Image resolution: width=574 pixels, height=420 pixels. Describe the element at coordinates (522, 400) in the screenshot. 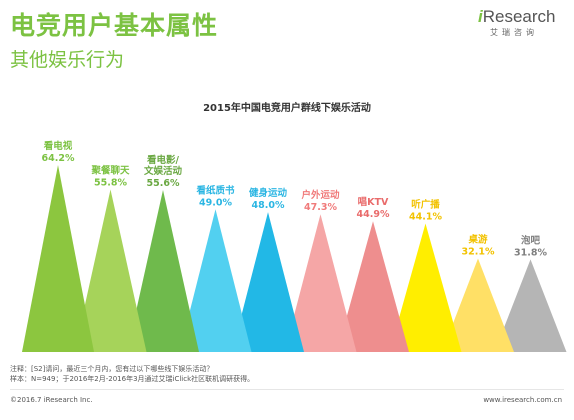

I see `footer-website: www.iresearch.com.cn` at that location.